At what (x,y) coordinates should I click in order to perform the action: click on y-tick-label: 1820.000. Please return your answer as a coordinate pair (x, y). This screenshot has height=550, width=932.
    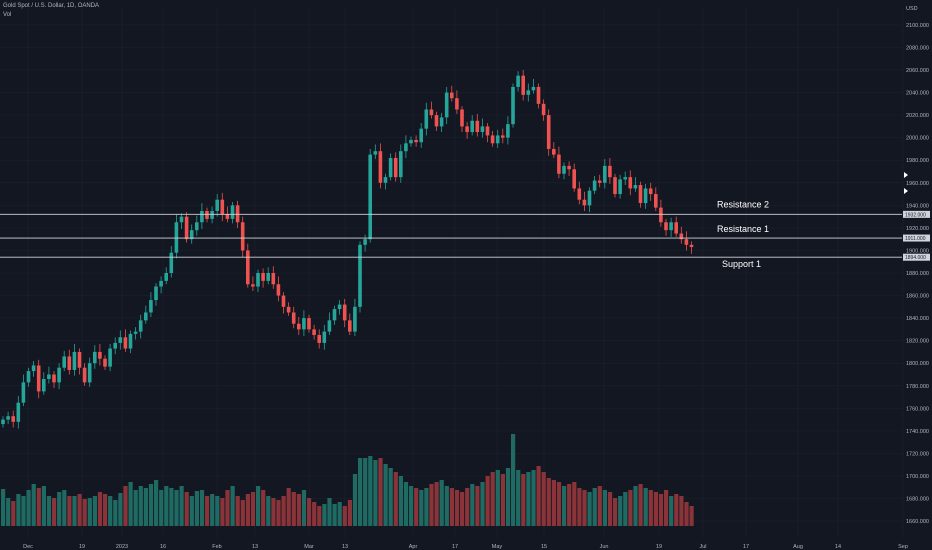
    Looking at the image, I should click on (917, 342).